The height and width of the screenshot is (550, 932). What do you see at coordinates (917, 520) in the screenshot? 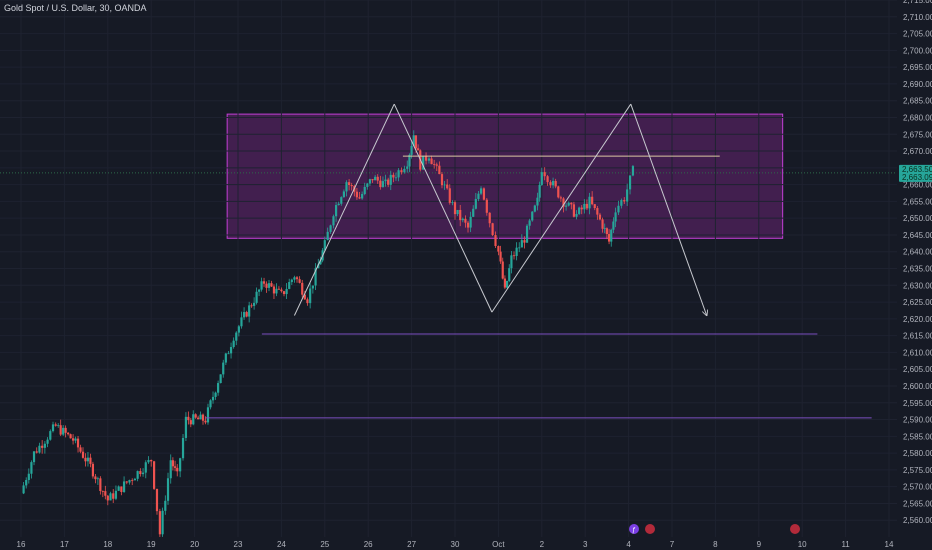
I see `price-tick-label: 2,560.000` at bounding box center [917, 520].